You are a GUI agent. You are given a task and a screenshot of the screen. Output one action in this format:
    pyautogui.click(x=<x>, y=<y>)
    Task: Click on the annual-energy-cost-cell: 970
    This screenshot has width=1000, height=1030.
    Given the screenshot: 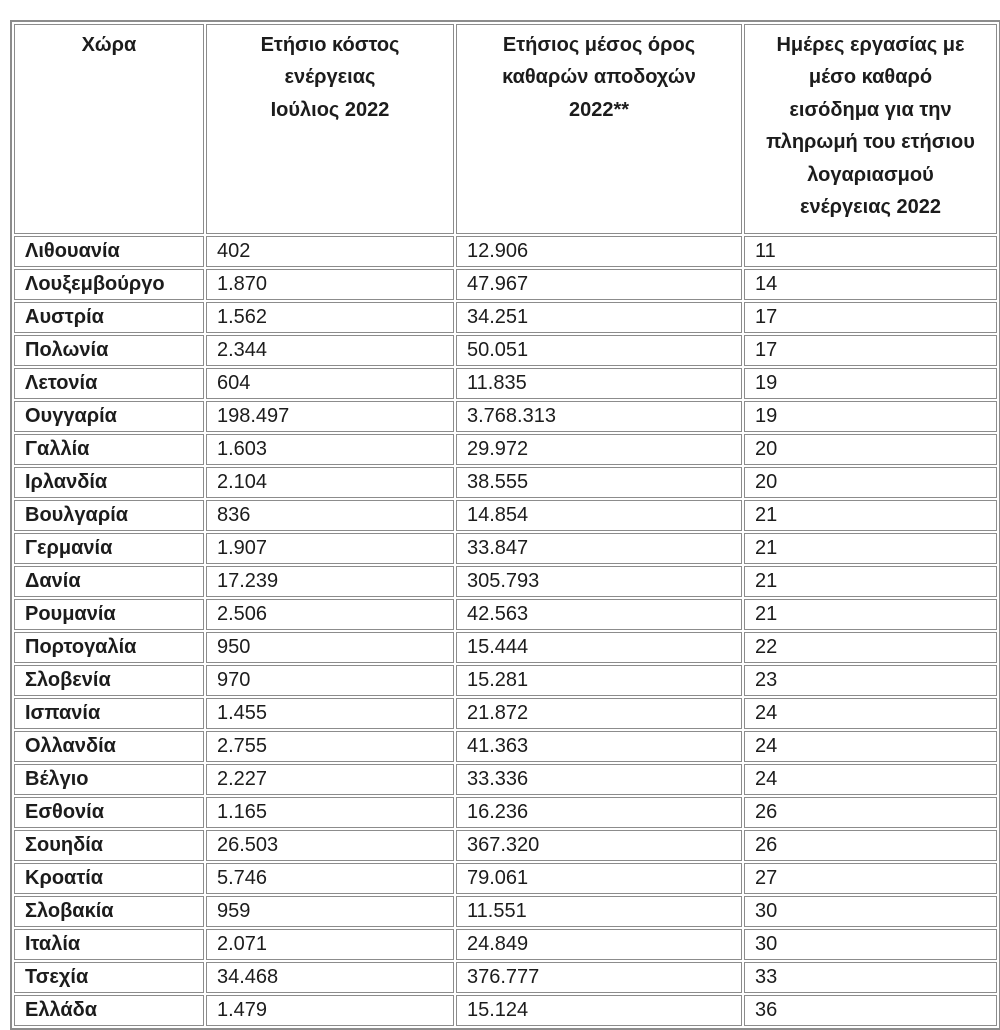 What is the action you would take?
    pyautogui.click(x=330, y=680)
    